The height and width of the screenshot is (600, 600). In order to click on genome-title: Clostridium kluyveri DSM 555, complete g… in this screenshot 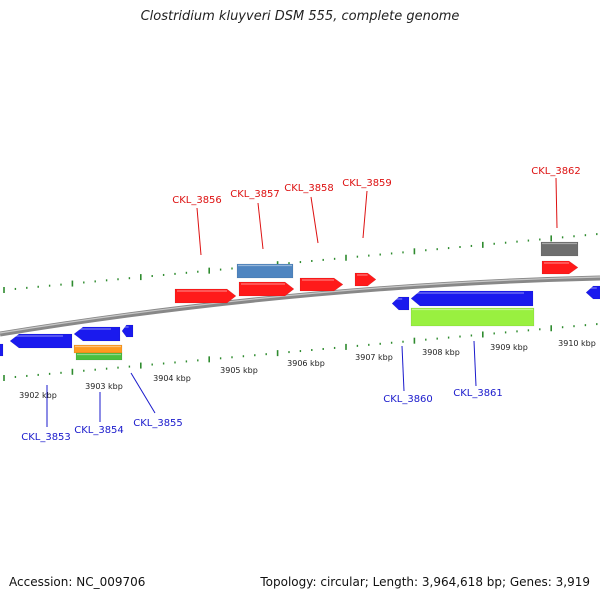, I will do `click(300, 16)`.